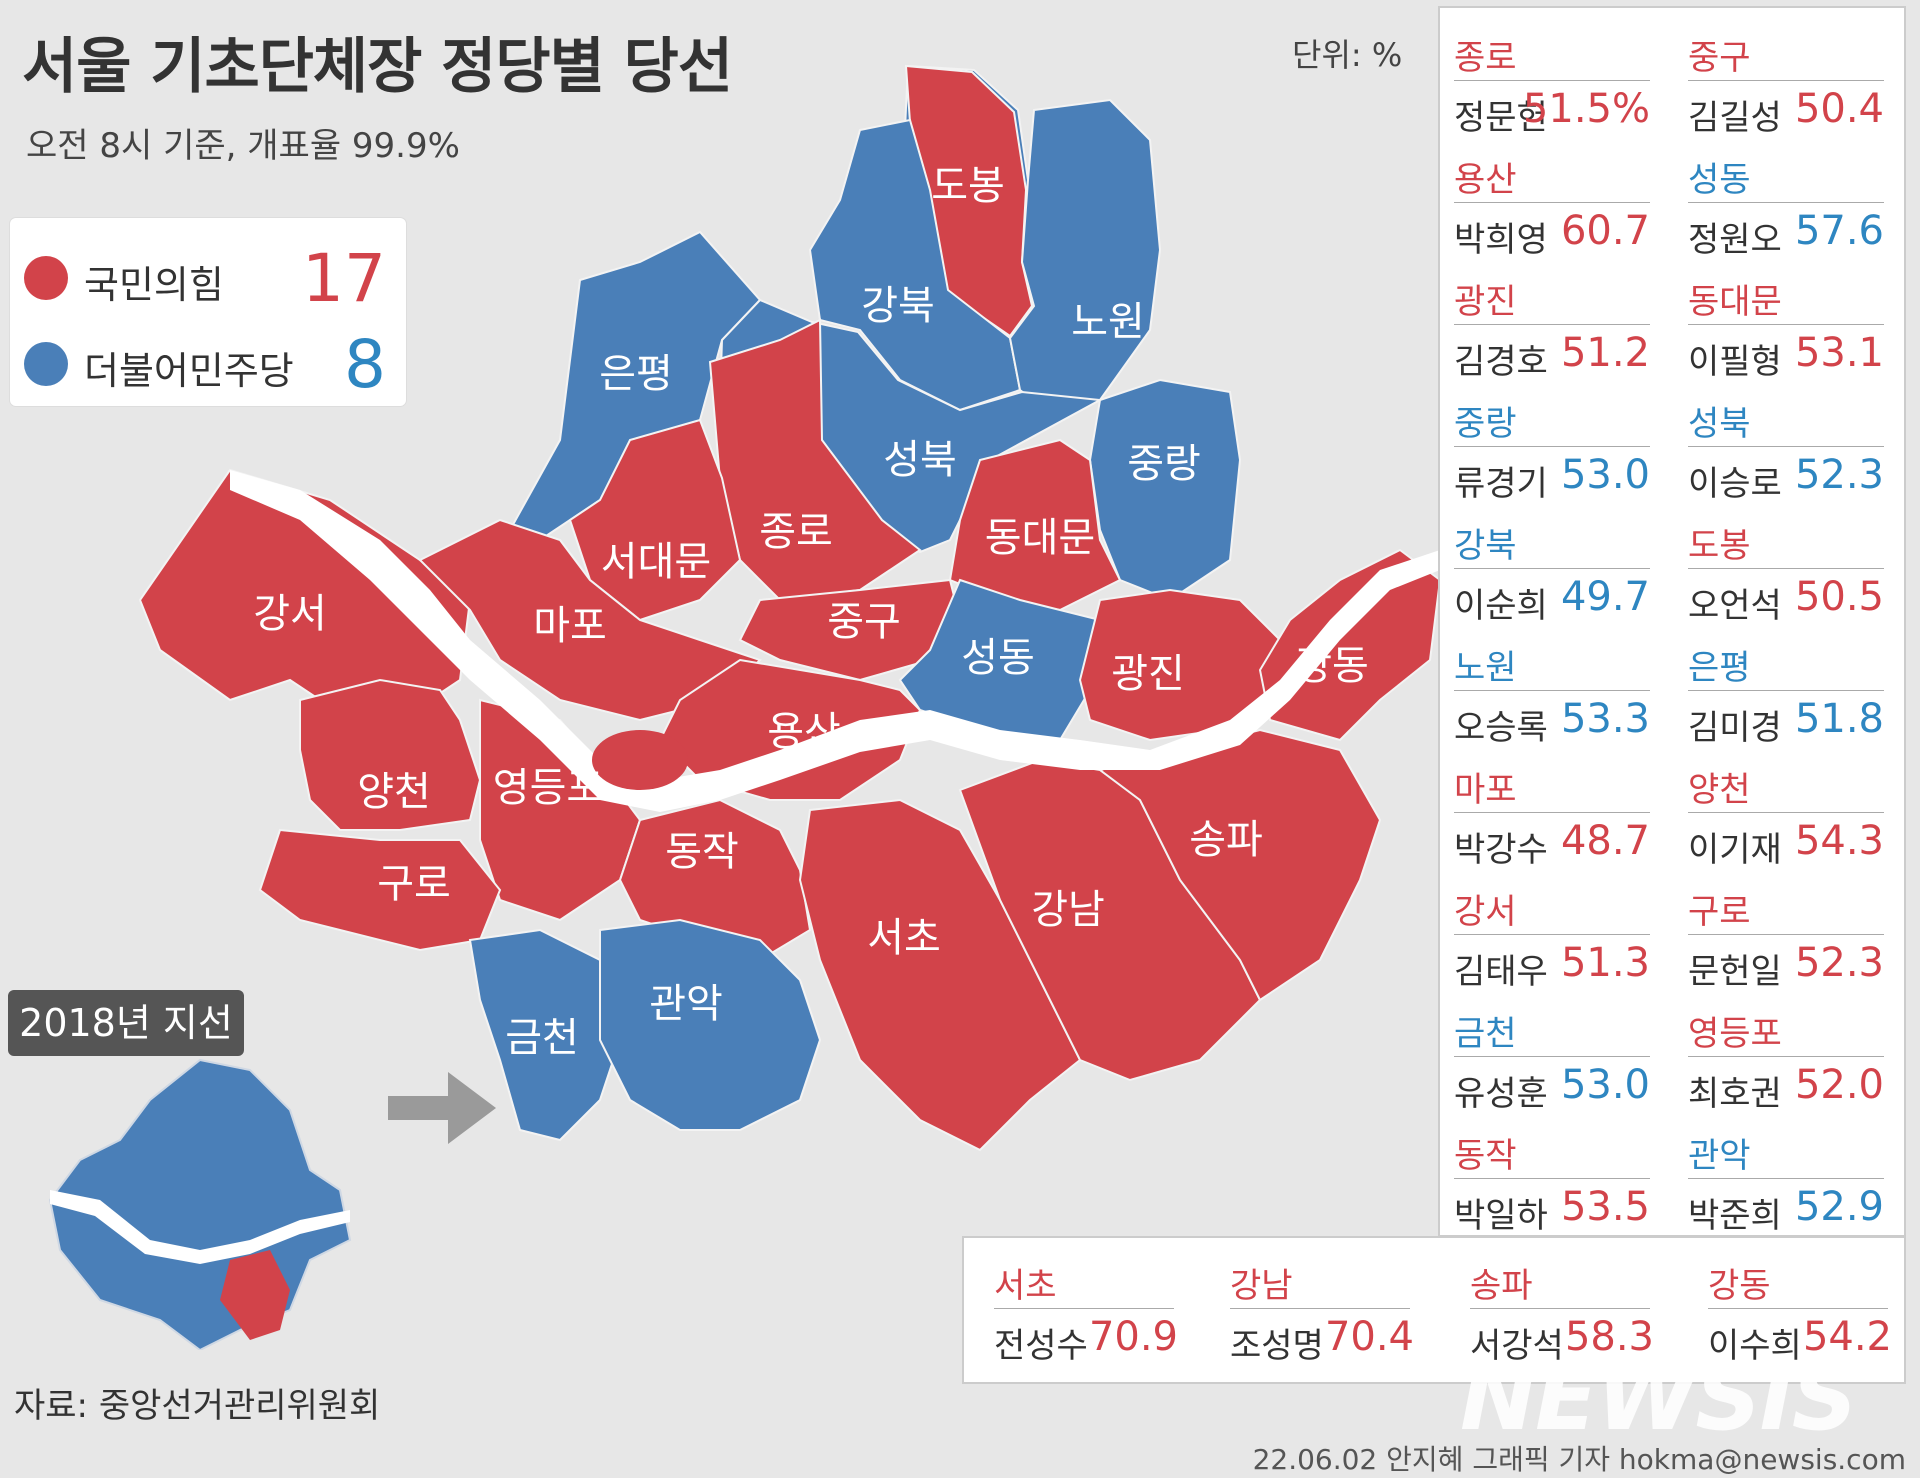  Describe the element at coordinates (1735, 850) in the screenshot. I see `result-winner: 이기재` at that location.